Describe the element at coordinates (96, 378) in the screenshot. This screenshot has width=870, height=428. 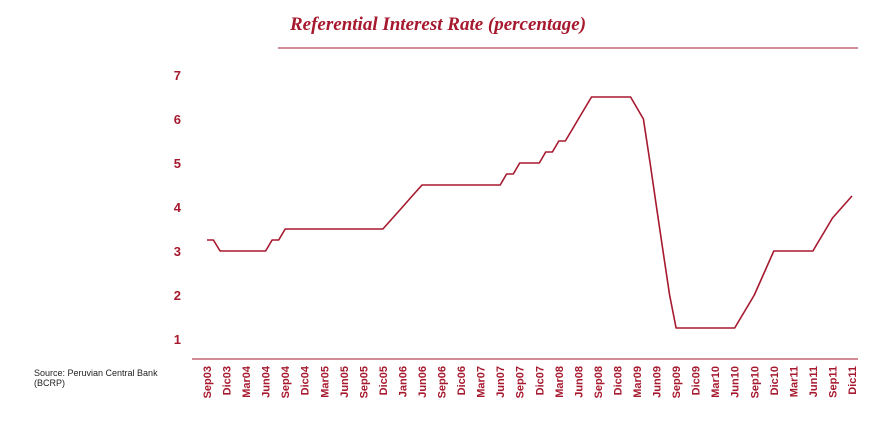
I see `source-note: Source: Peruvian Central Bank (BCRP)` at that location.